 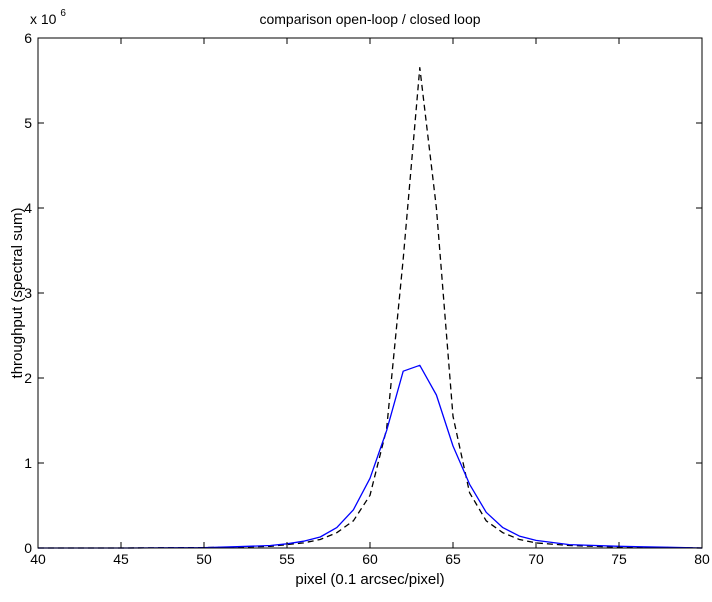 What do you see at coordinates (28, 548) in the screenshot?
I see `y-tick-label: 0` at bounding box center [28, 548].